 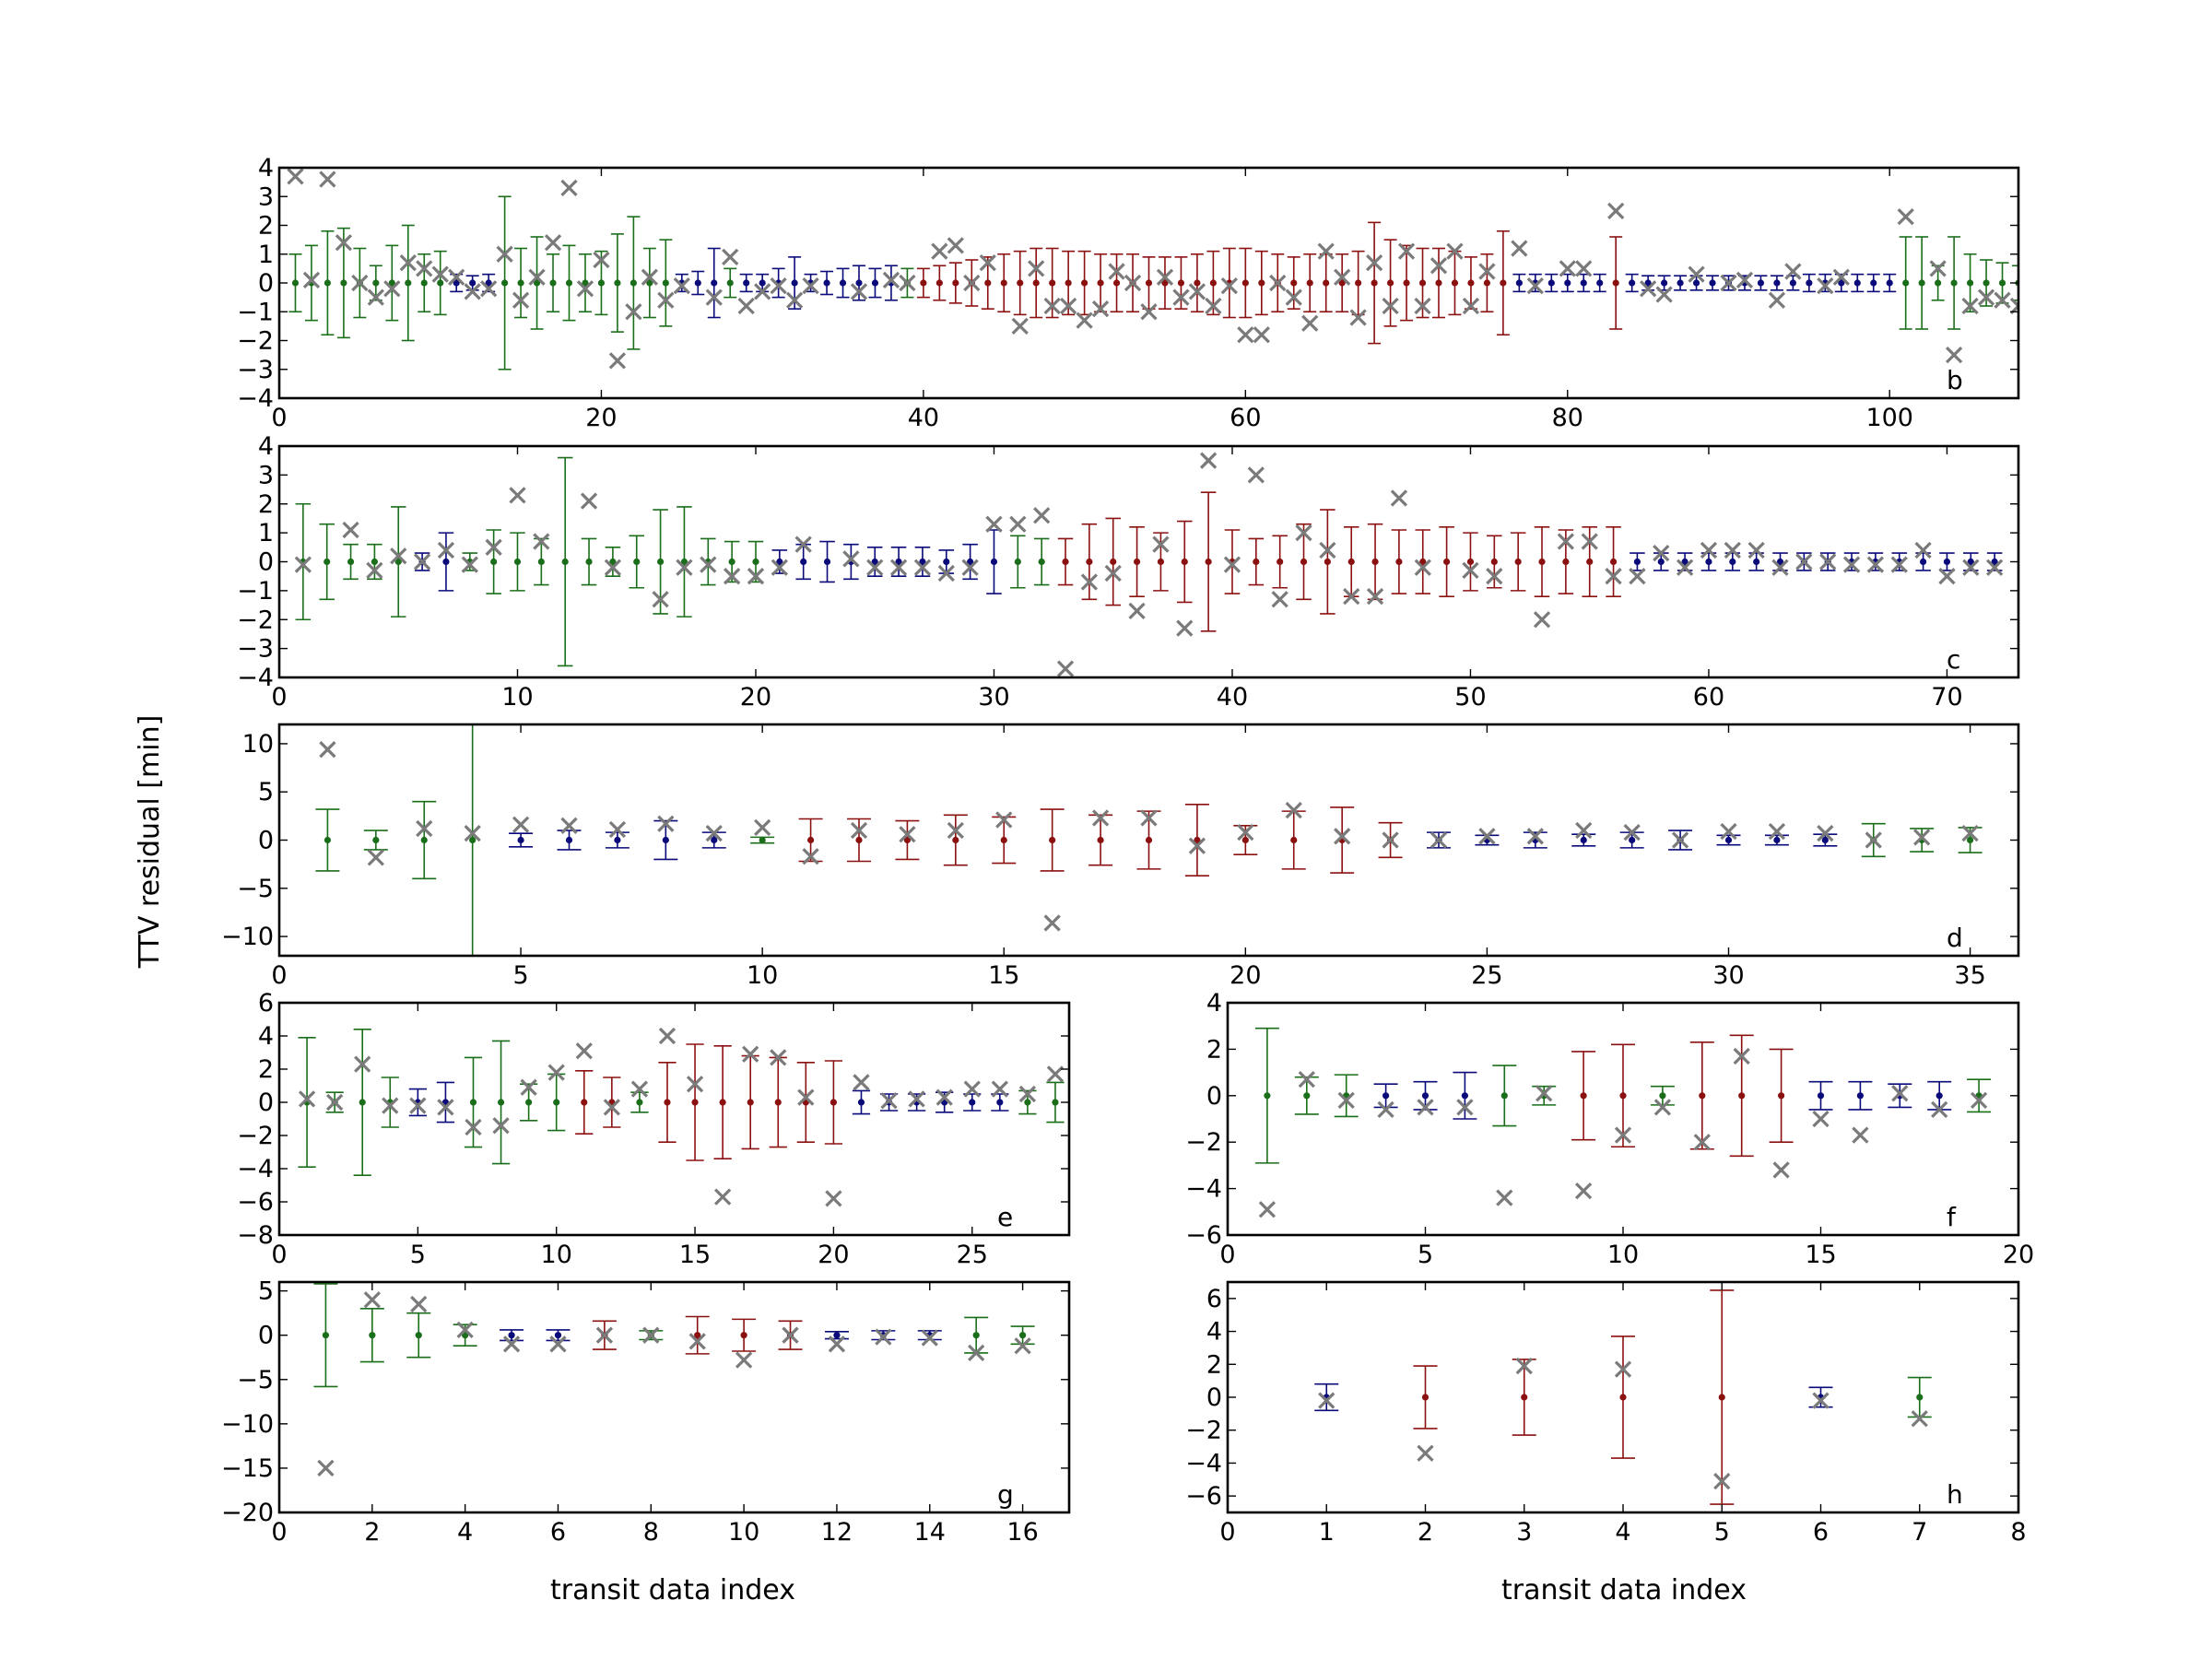 What do you see at coordinates (1203, 1431) in the screenshot?
I see `y-tick-label: −2` at bounding box center [1203, 1431].